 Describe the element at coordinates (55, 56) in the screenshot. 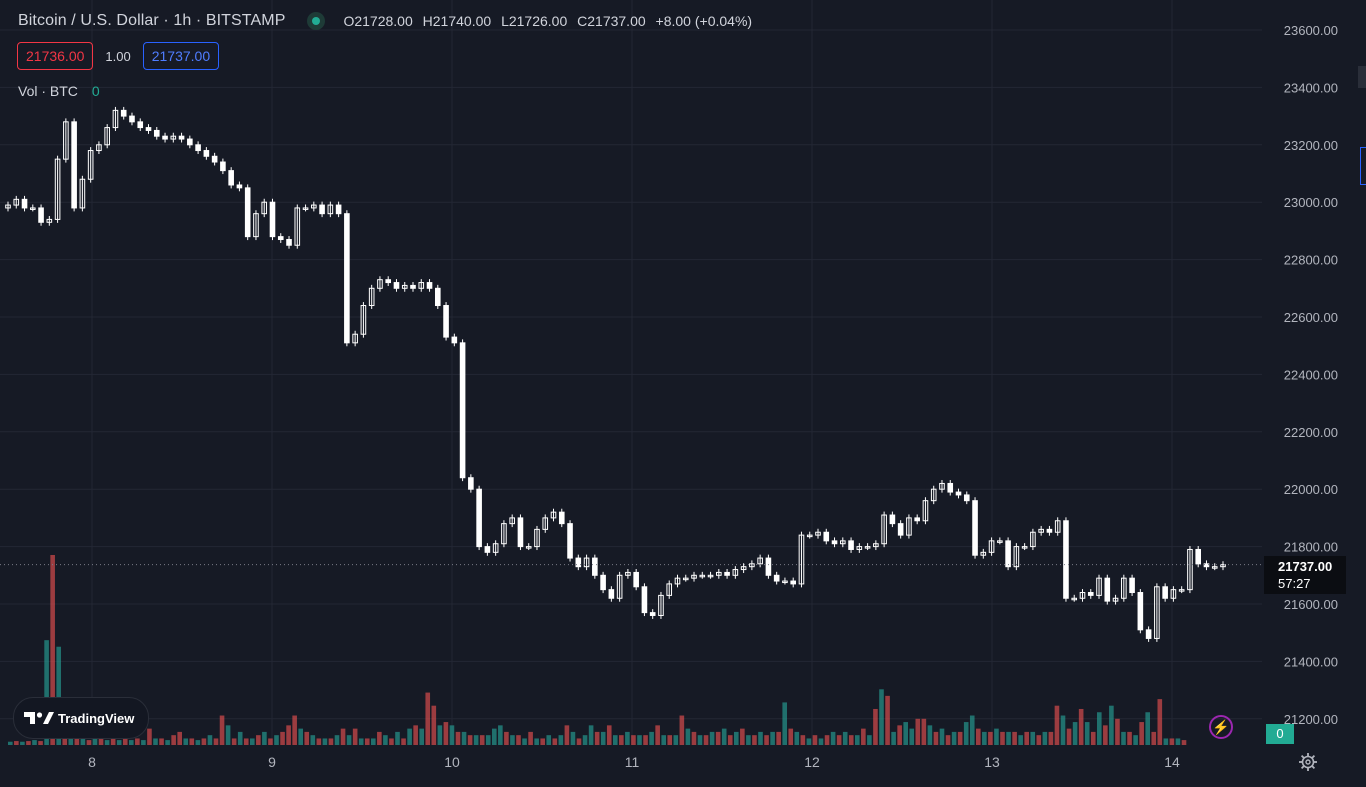

I see `sell-price-button: 21736.00` at that location.